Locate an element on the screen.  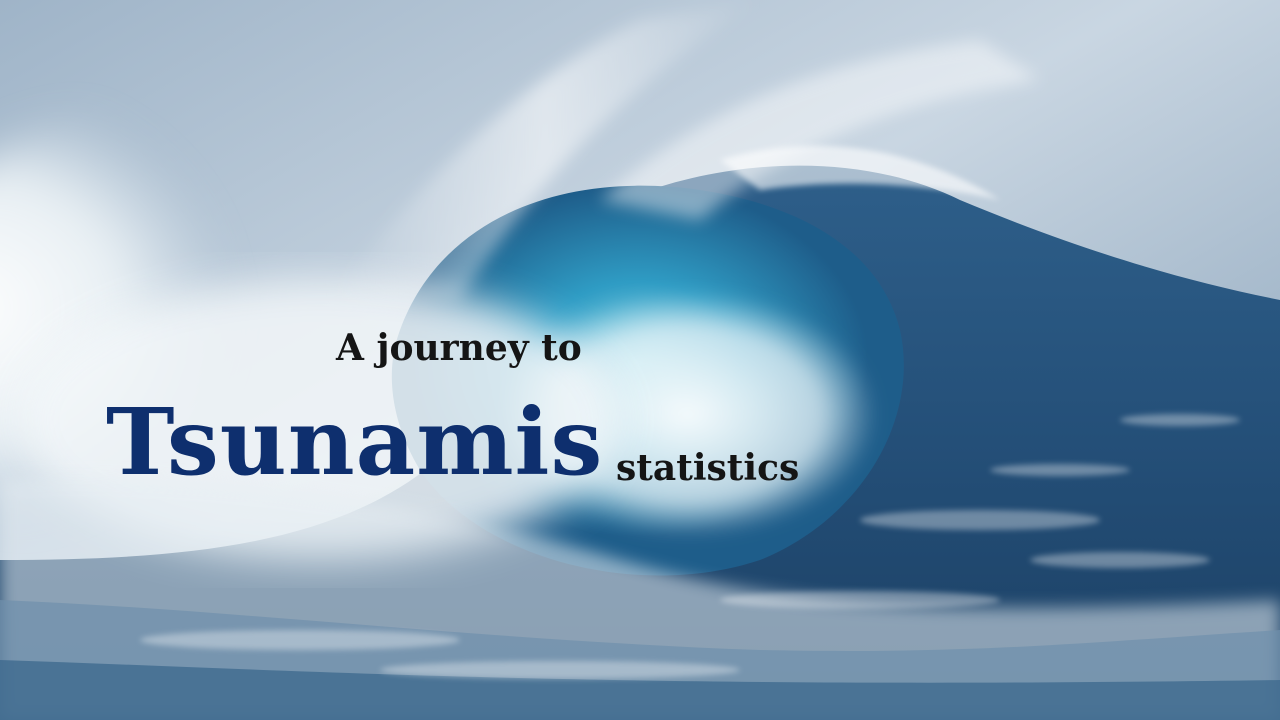
subtitle-line-two: statistics is located at coordinates (708, 468).